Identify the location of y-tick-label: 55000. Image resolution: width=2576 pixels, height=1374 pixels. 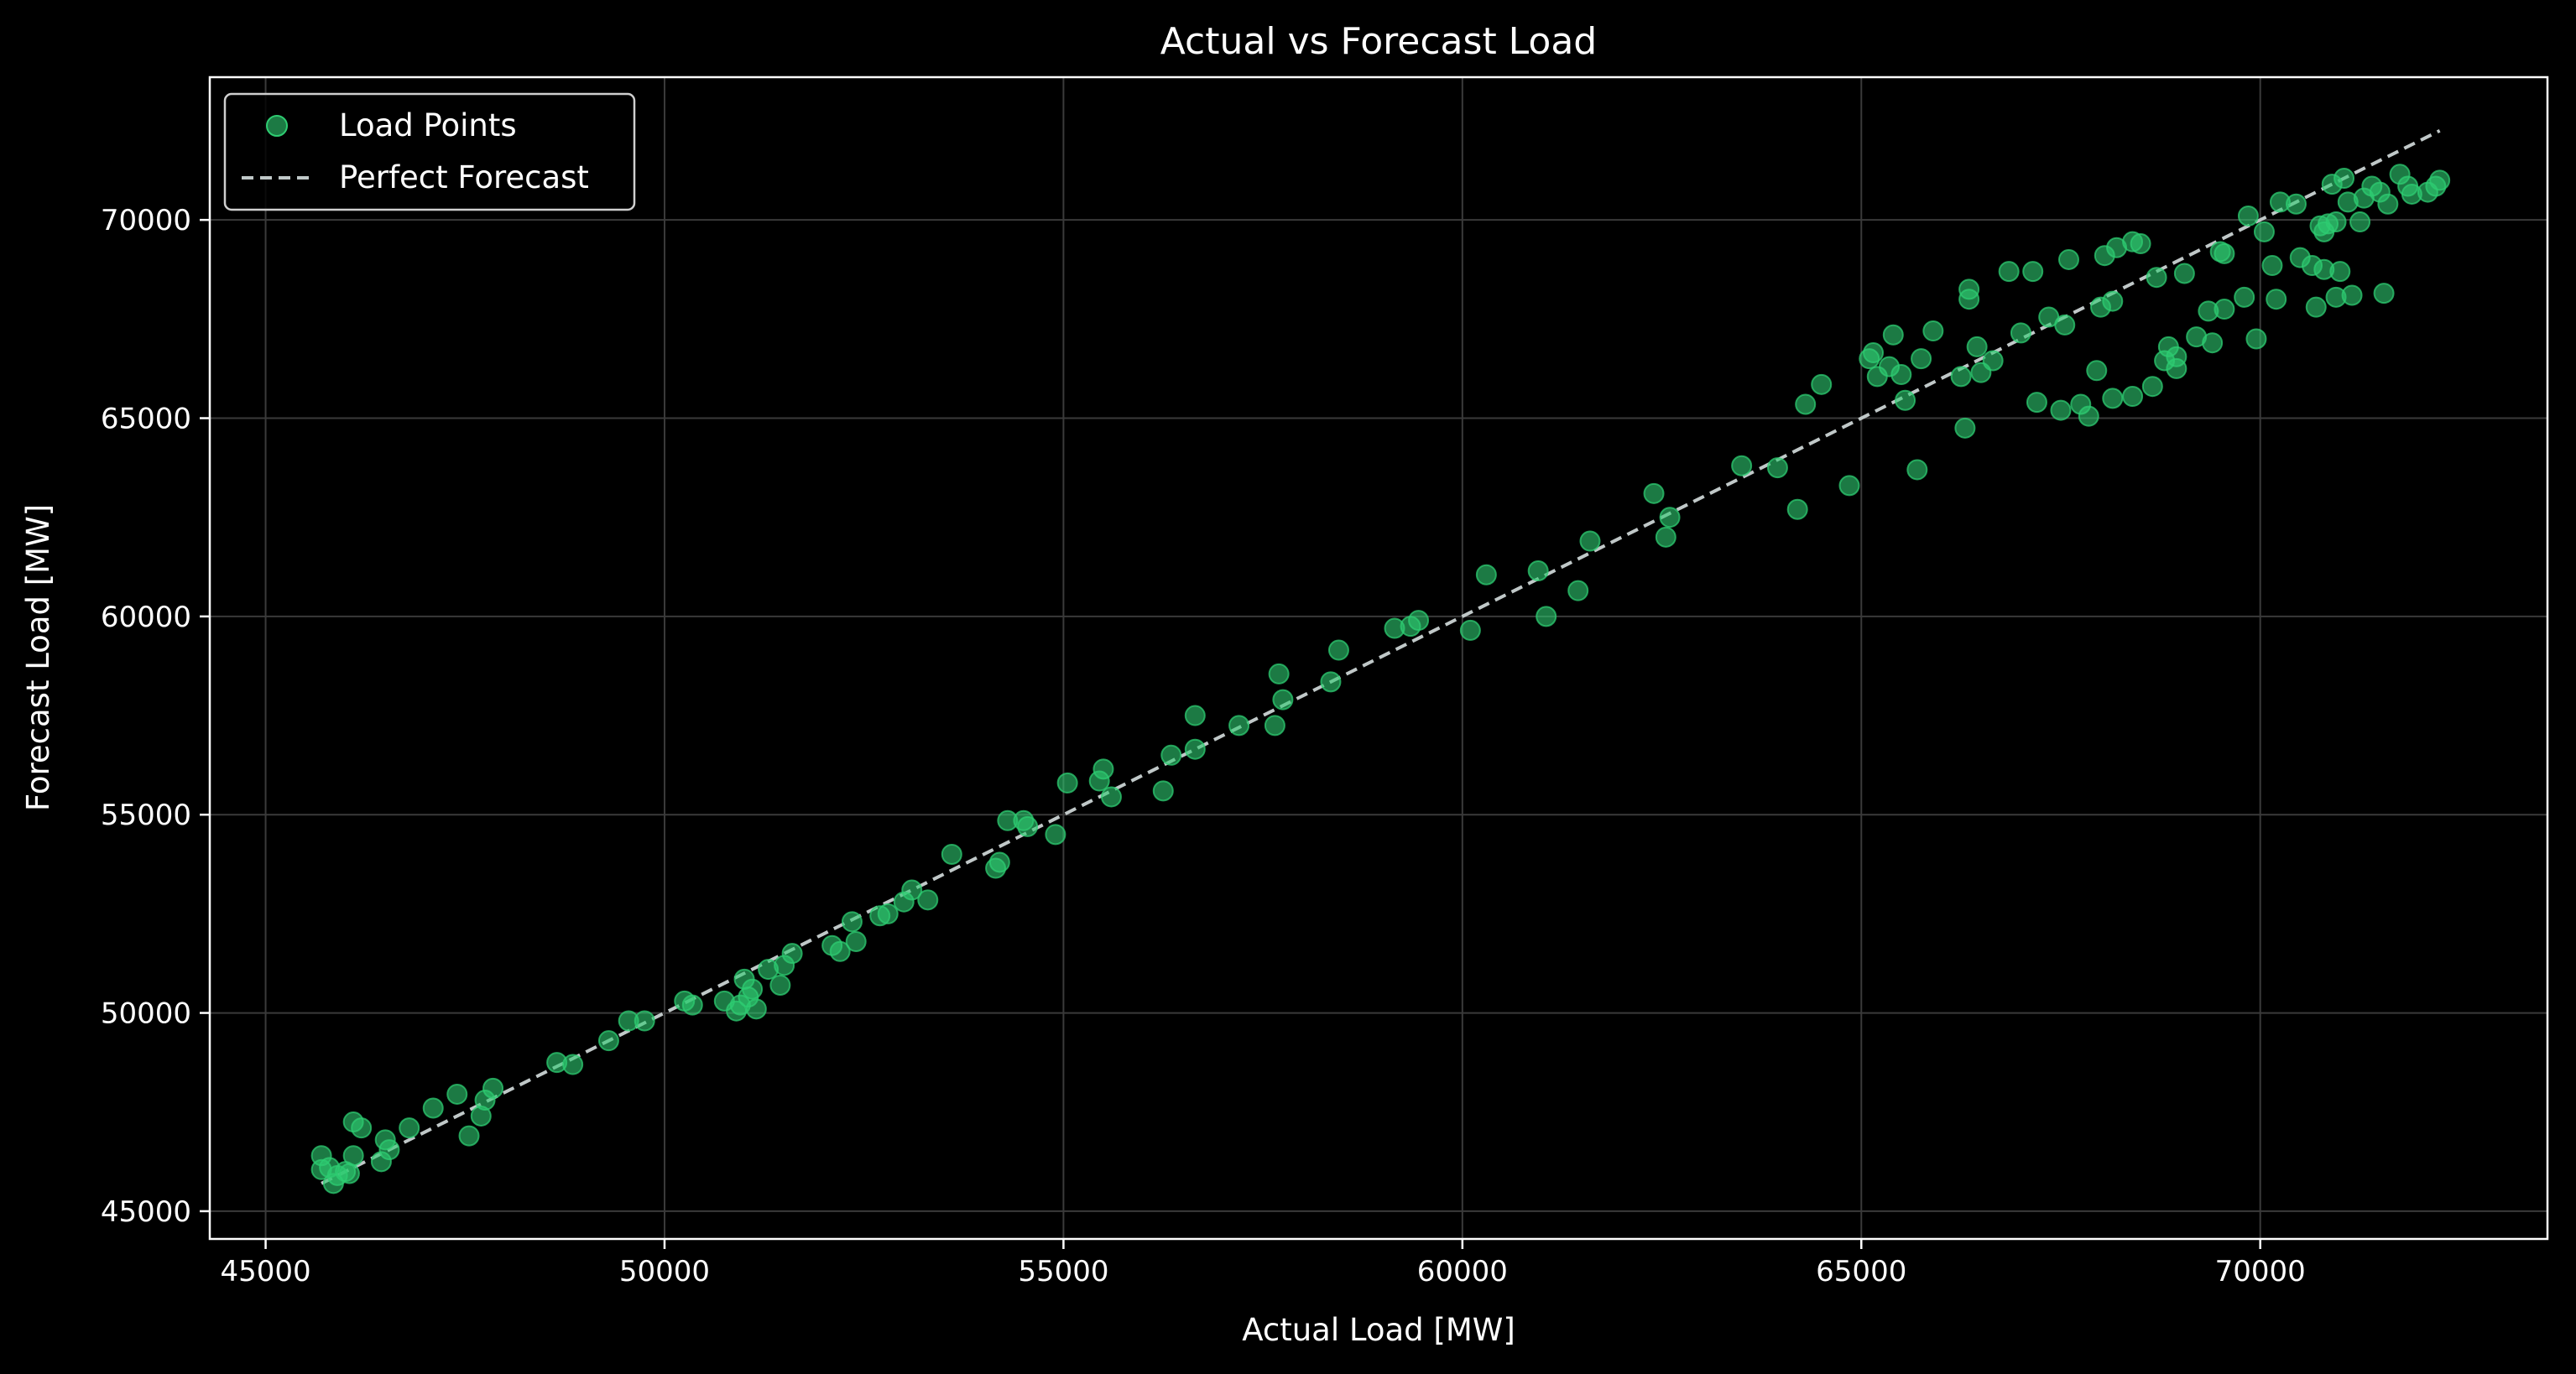
(146, 815).